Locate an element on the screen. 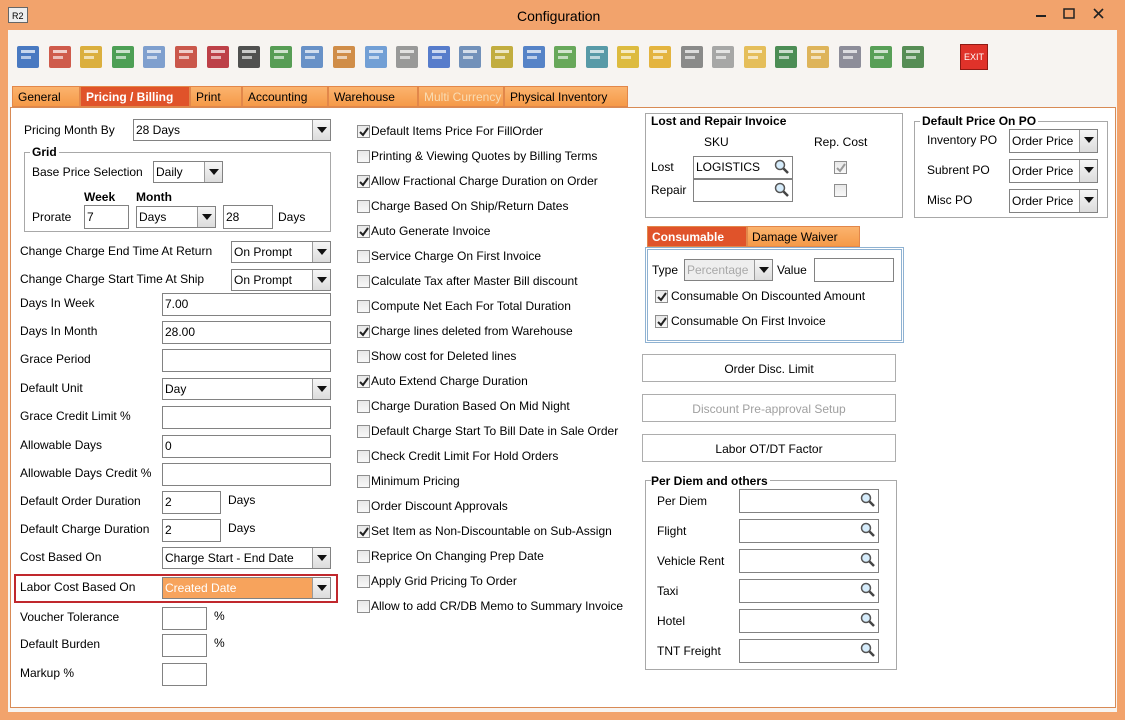  tab: Physical Inventory is located at coordinates (566, 96).